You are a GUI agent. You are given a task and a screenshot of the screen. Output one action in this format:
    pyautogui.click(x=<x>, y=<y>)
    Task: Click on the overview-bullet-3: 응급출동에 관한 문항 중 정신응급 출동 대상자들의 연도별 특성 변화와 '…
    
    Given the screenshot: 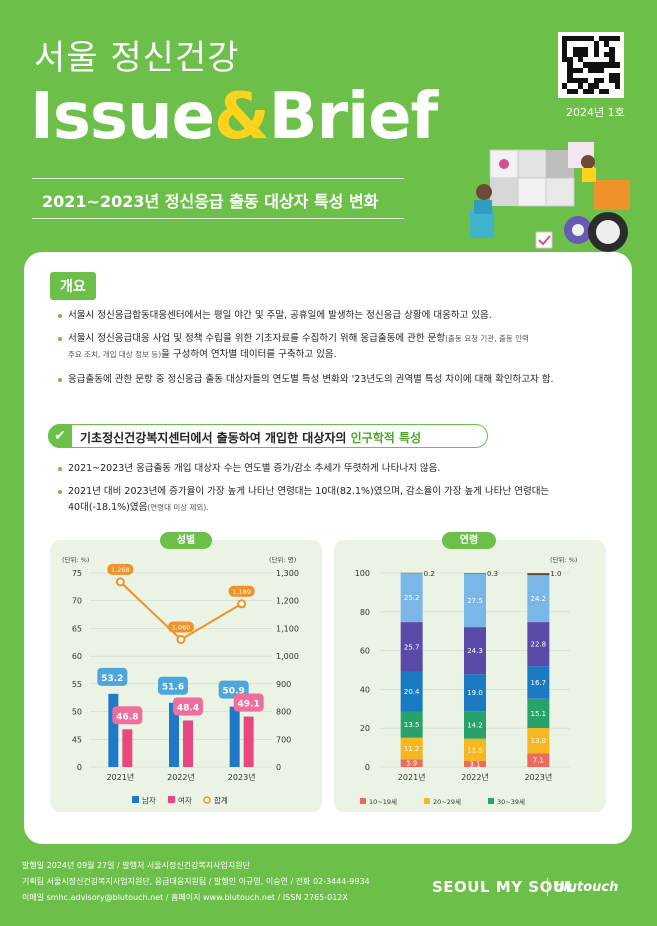 What is the action you would take?
    pyautogui.click(x=333, y=380)
    